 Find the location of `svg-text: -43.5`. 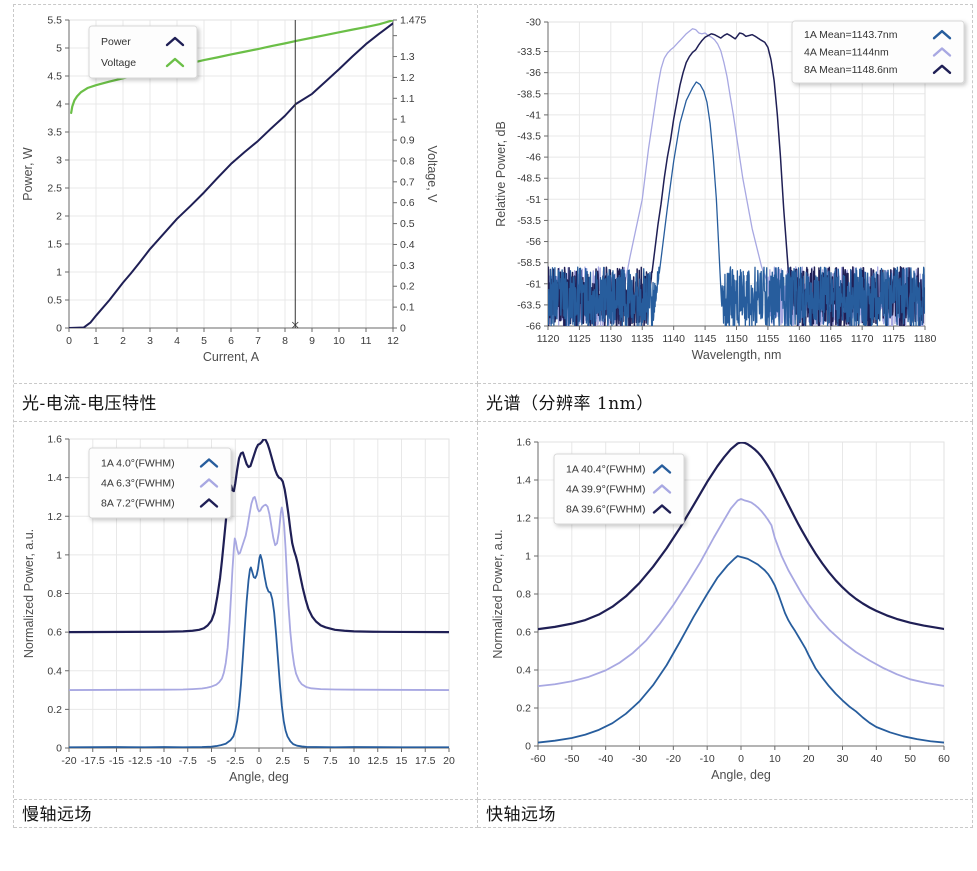

svg-text: -43.5 is located at coordinates (529, 137).